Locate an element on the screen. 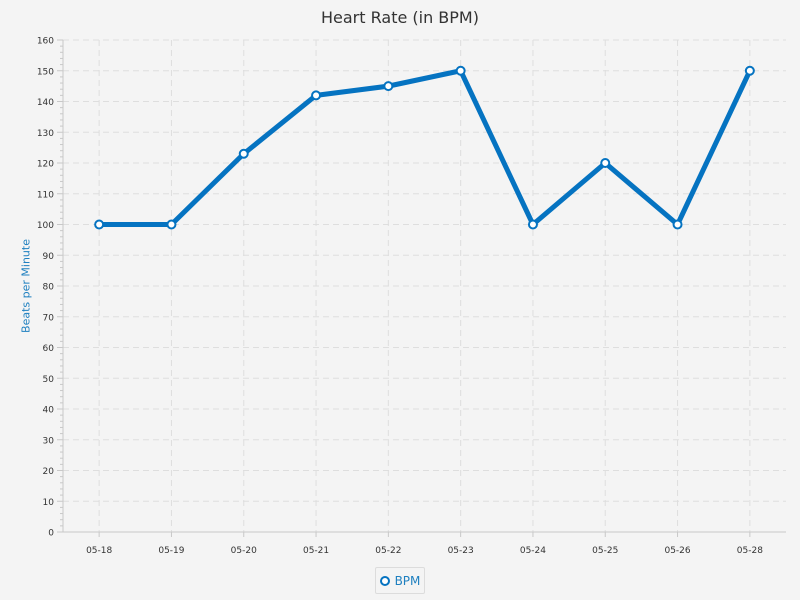 This screenshot has width=800, height=600. y-tick-label: 20 is located at coordinates (49, 472).